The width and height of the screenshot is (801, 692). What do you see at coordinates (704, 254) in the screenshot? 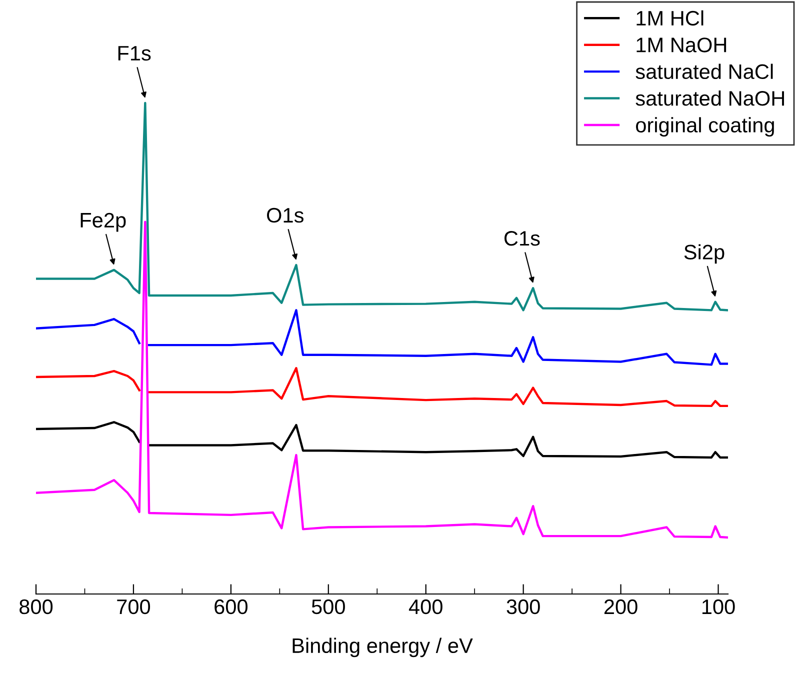
I see `annotation: Si2p` at bounding box center [704, 254].